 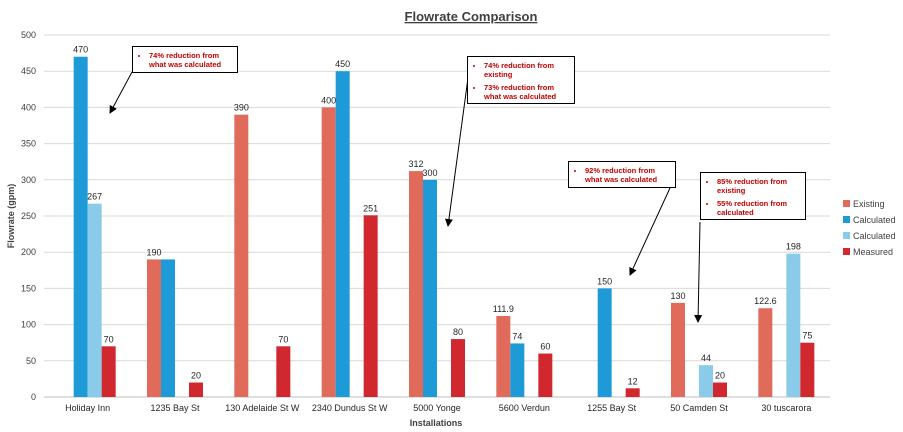 I want to click on x-tick-label: 50 Camden St, so click(x=699, y=408).